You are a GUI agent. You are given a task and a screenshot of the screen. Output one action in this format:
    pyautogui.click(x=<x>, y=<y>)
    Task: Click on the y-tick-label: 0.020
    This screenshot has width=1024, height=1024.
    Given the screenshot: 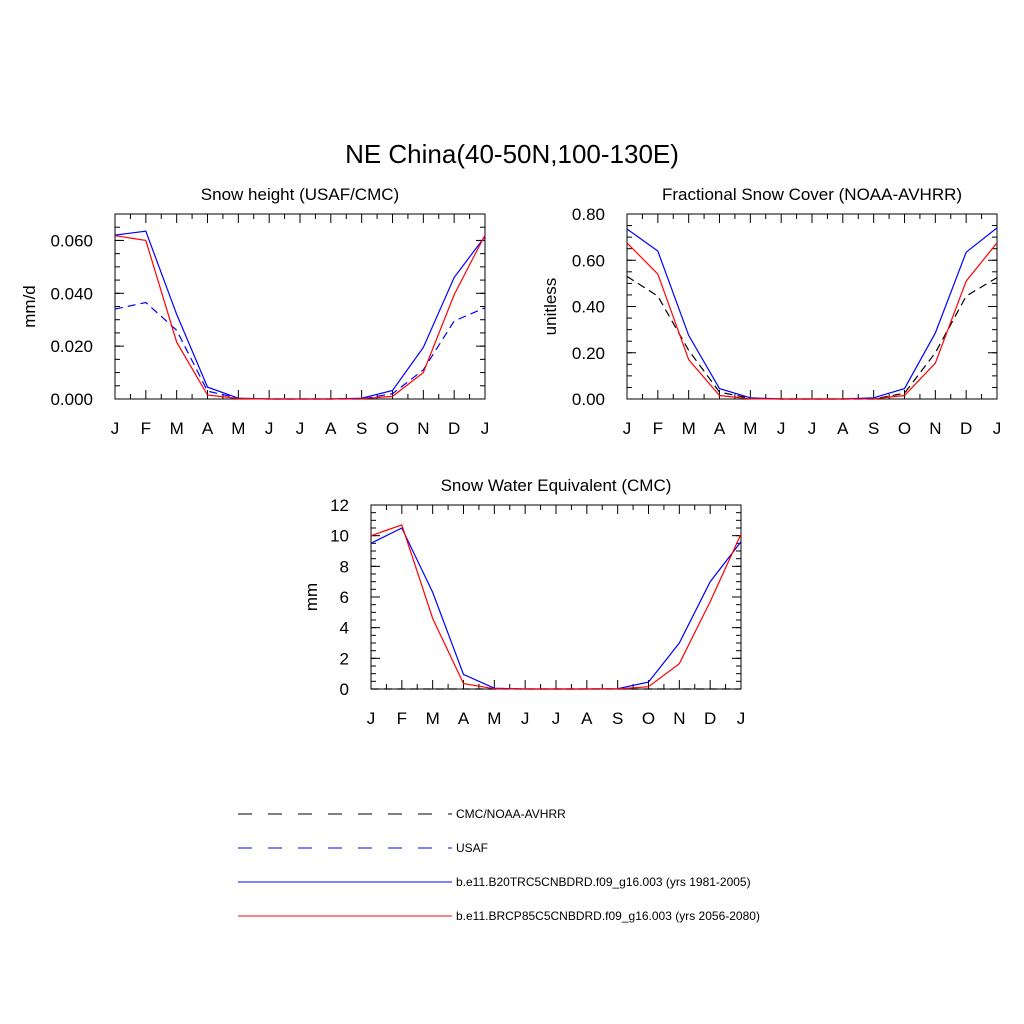 What is the action you would take?
    pyautogui.click(x=71, y=346)
    